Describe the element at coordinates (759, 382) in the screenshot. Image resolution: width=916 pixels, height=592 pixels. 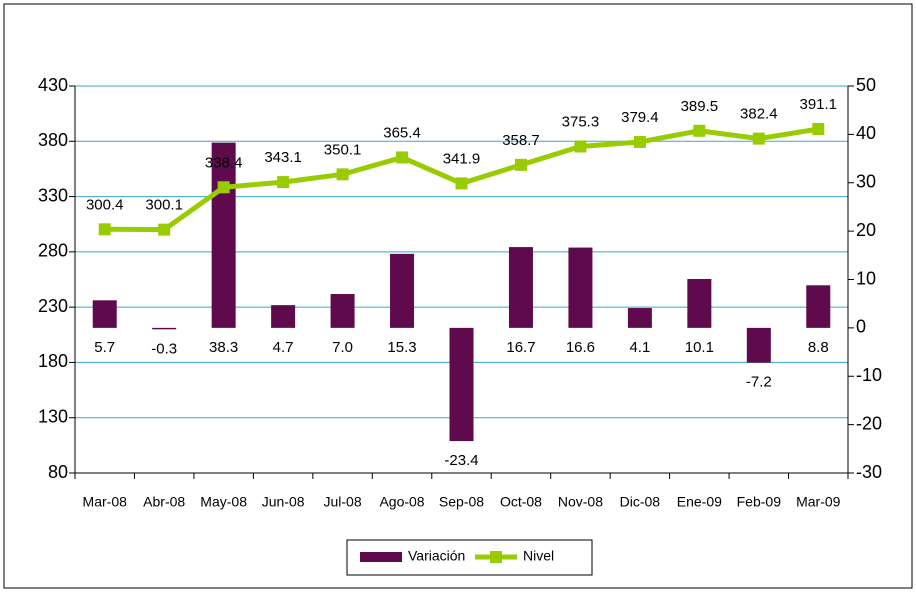
I see `data-label: -7.2` at that location.